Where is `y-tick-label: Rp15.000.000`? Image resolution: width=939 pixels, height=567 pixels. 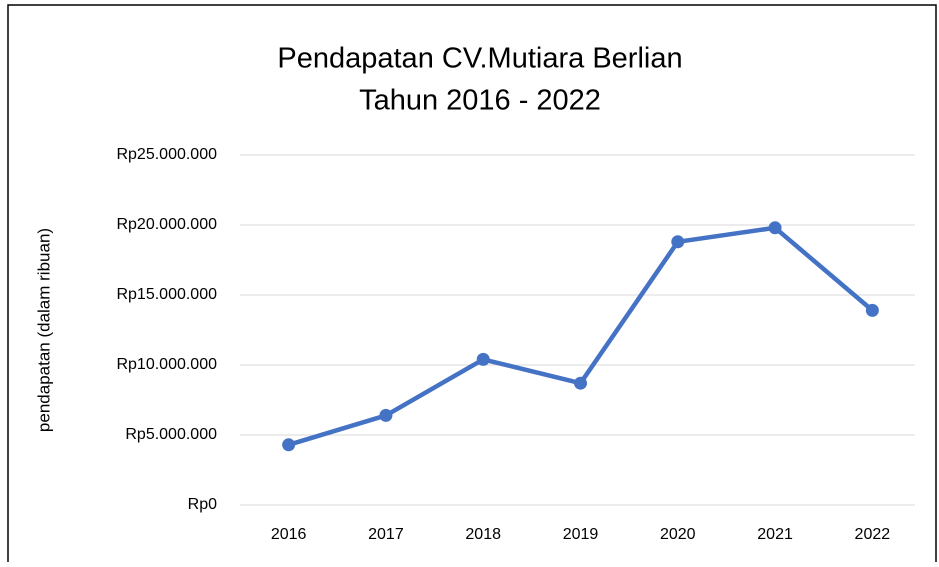
y-tick-label: Rp15.000.000 is located at coordinates (166, 294).